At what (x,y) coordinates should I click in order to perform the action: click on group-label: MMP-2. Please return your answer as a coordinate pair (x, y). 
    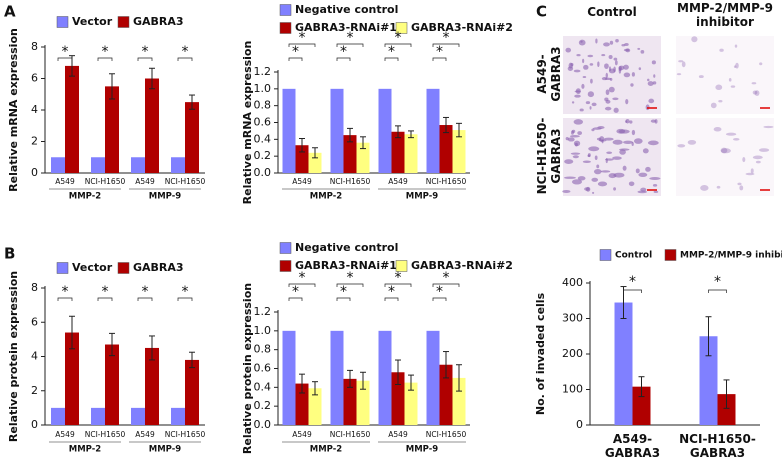
    Looking at the image, I should click on (85, 450).